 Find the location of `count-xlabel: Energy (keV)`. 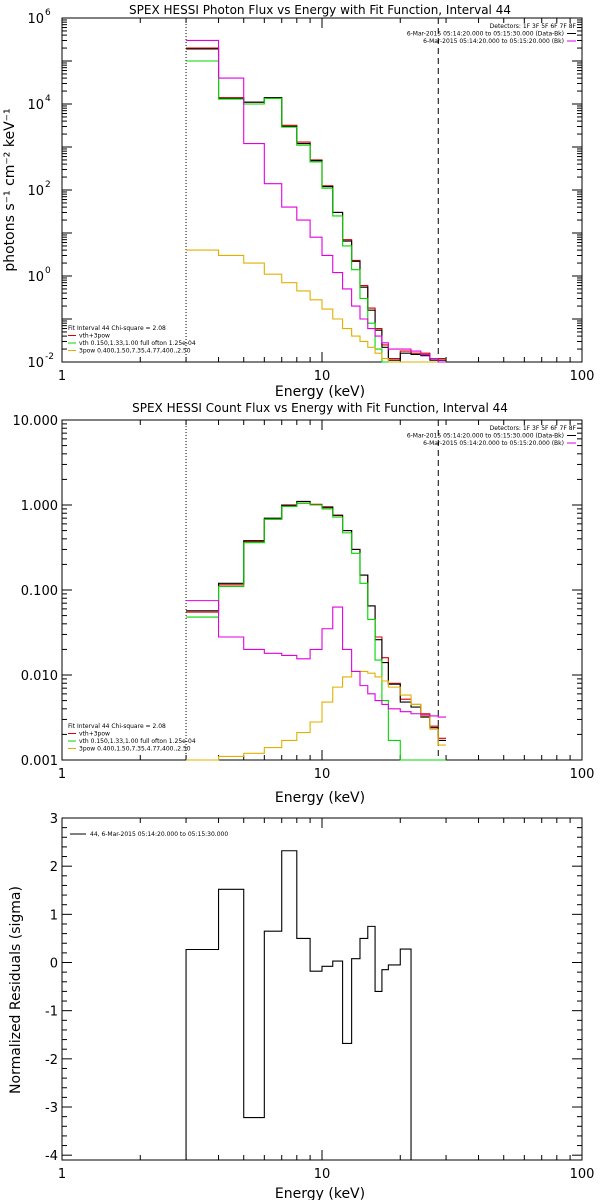

count-xlabel: Energy (keV) is located at coordinates (320, 798).